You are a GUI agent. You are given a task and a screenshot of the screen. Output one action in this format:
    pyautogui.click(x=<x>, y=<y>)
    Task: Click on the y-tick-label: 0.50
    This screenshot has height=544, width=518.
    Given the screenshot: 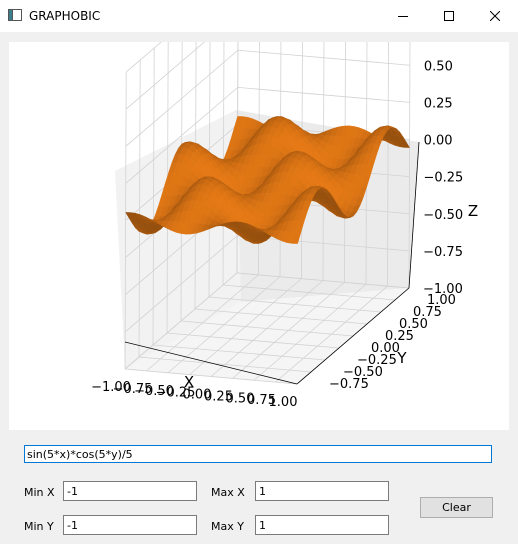 What is the action you would take?
    pyautogui.click(x=413, y=324)
    